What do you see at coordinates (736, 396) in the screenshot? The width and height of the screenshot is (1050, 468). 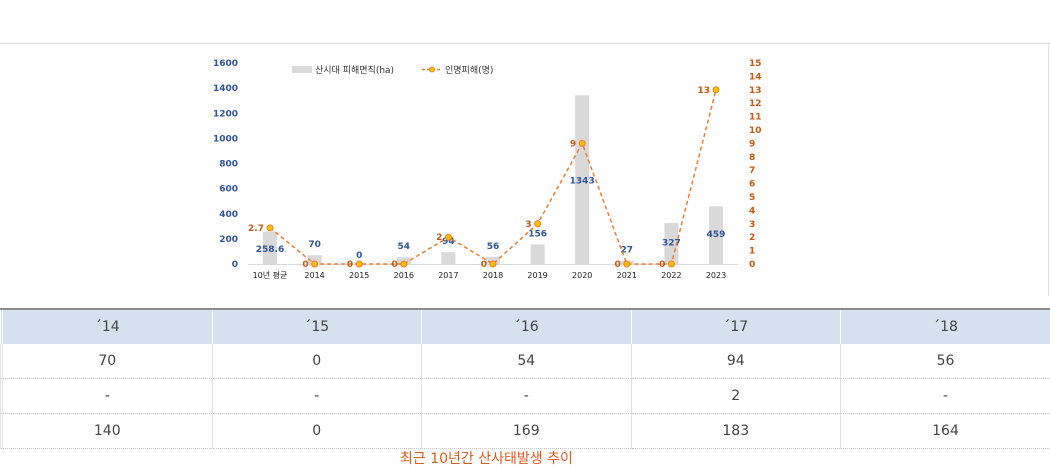 I see `table-cell: 2` at bounding box center [736, 396].